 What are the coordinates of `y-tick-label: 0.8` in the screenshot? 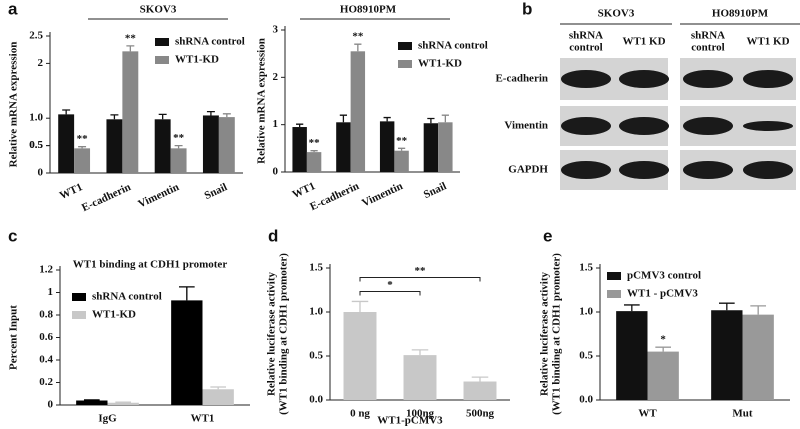 It's located at (46, 315).